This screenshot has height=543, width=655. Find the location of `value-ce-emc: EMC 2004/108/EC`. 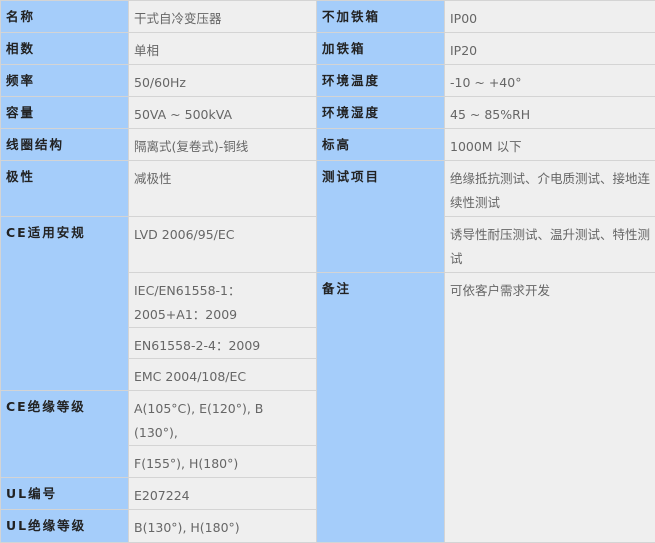

value-ce-emc: EMC 2004/108/EC is located at coordinates (223, 375).